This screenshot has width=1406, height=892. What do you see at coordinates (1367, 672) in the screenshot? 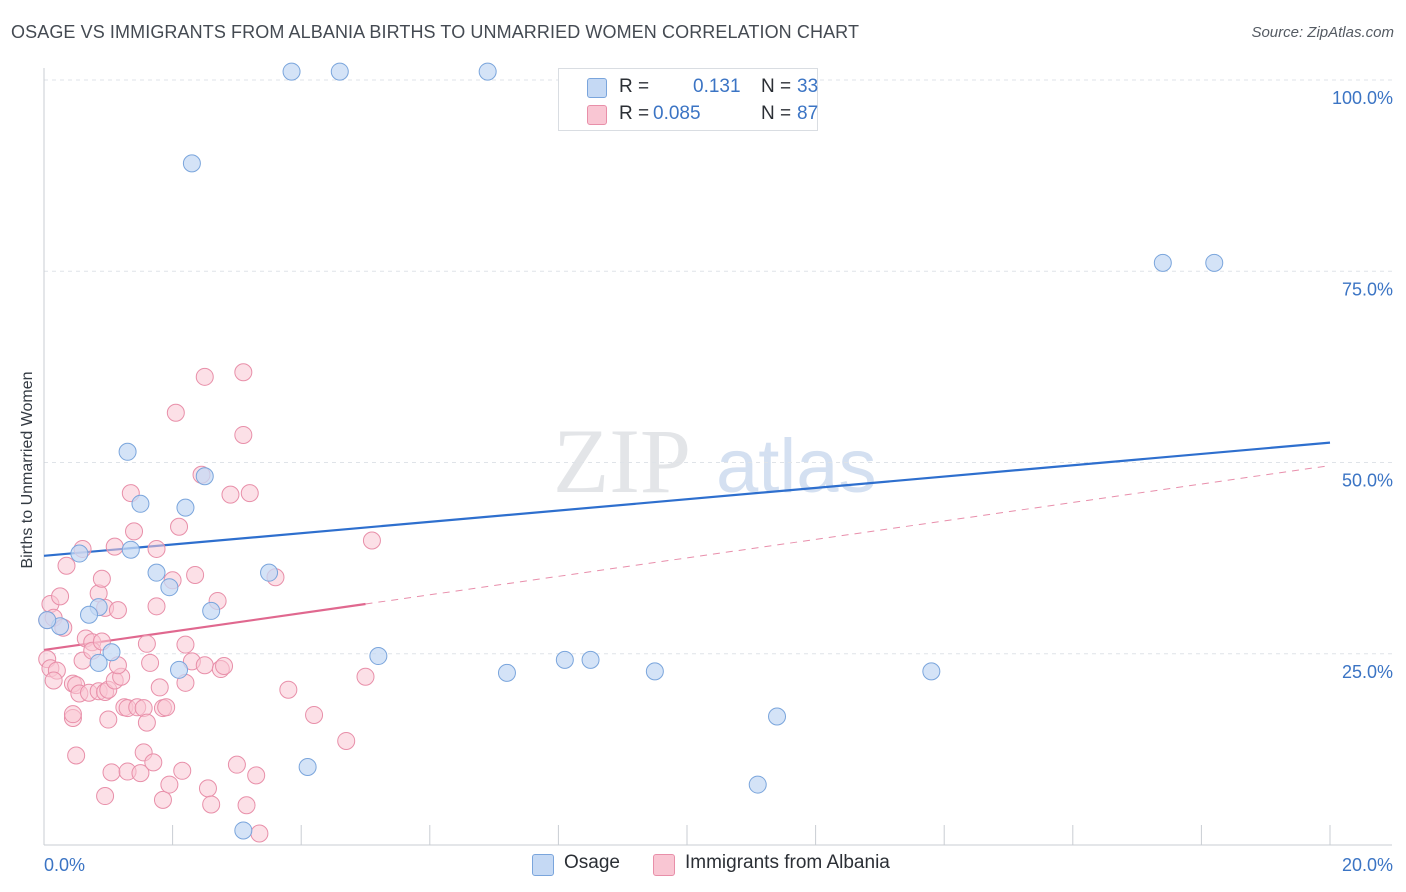
I see `y-tick-label: 25.0%` at bounding box center [1367, 672].